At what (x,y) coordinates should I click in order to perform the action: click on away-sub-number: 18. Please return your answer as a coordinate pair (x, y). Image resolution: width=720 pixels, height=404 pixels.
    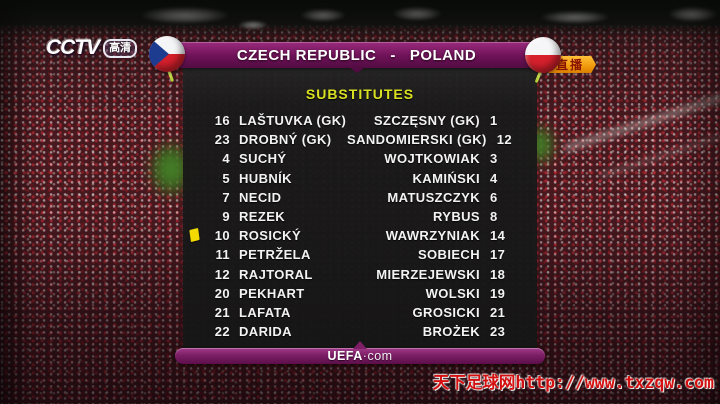
    Looking at the image, I should click on (498, 274).